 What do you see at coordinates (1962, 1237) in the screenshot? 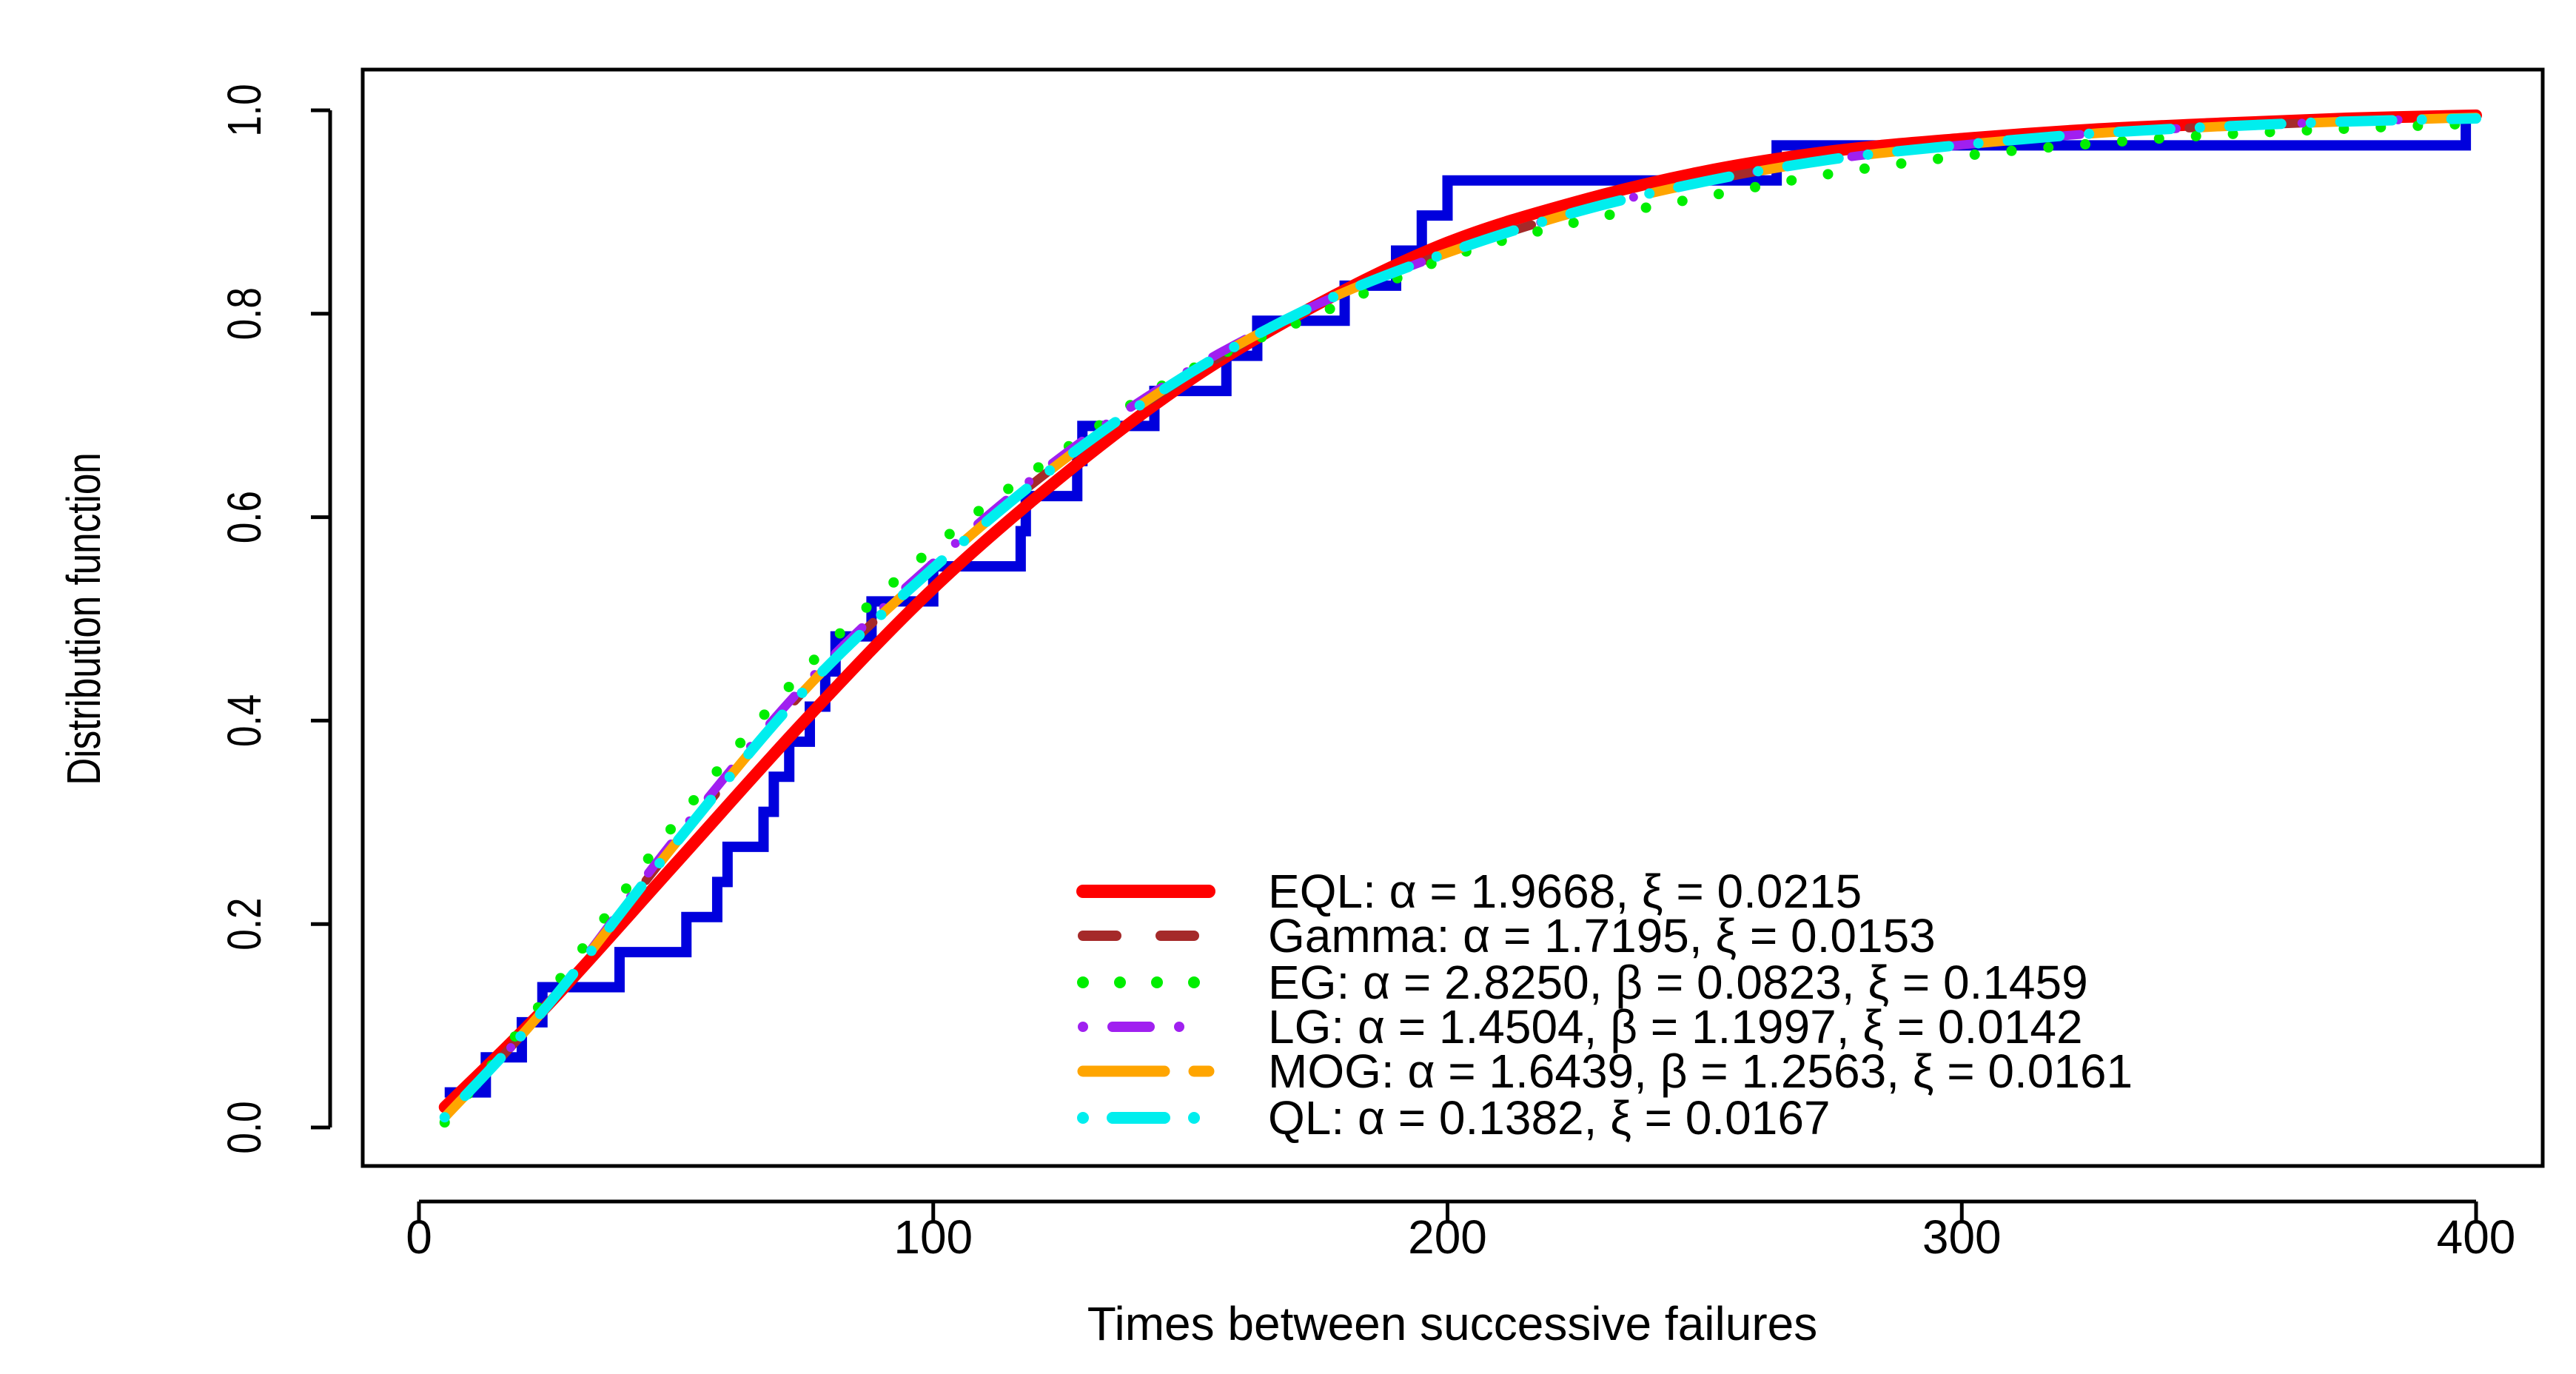
I see `x-tick-label: 300` at bounding box center [1962, 1237].